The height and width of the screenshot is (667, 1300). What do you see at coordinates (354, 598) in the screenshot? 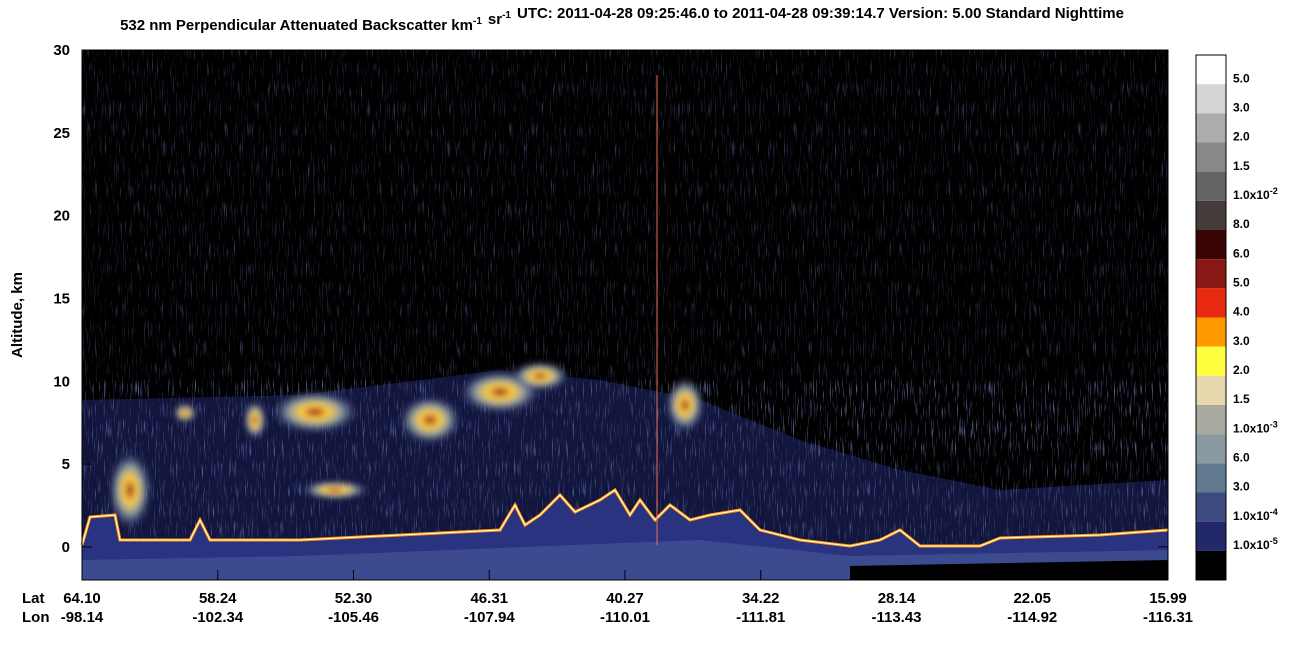
I see `x-tick-label: 52.30` at bounding box center [354, 598].